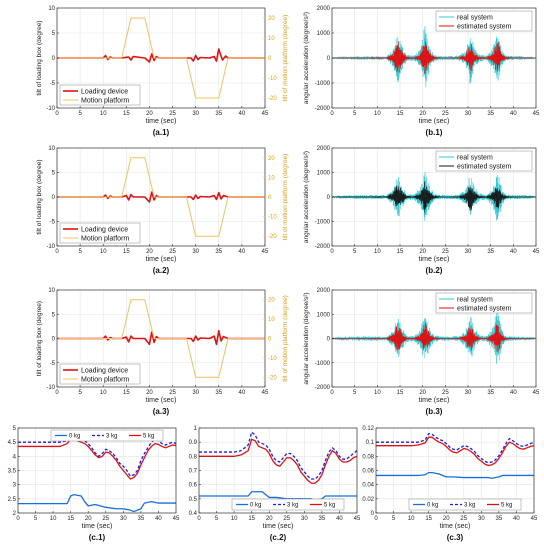 Image resolution: width=544 pixels, height=550 pixels. I want to click on y-tick-label: -1000, so click(323, 84).